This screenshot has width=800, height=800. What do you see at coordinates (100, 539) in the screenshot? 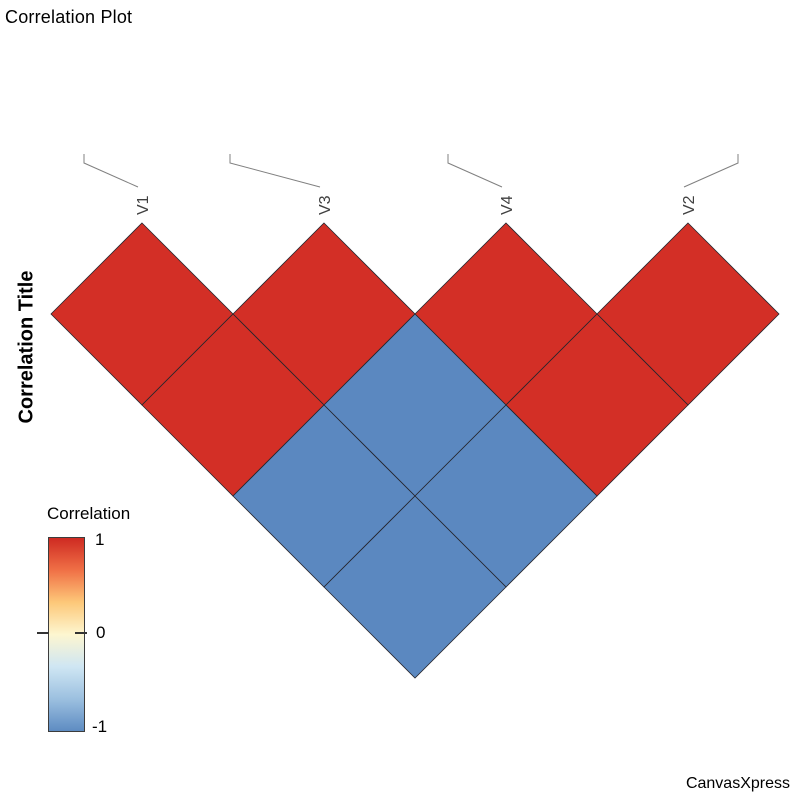
I see `legend-label-max: 1` at bounding box center [100, 539].